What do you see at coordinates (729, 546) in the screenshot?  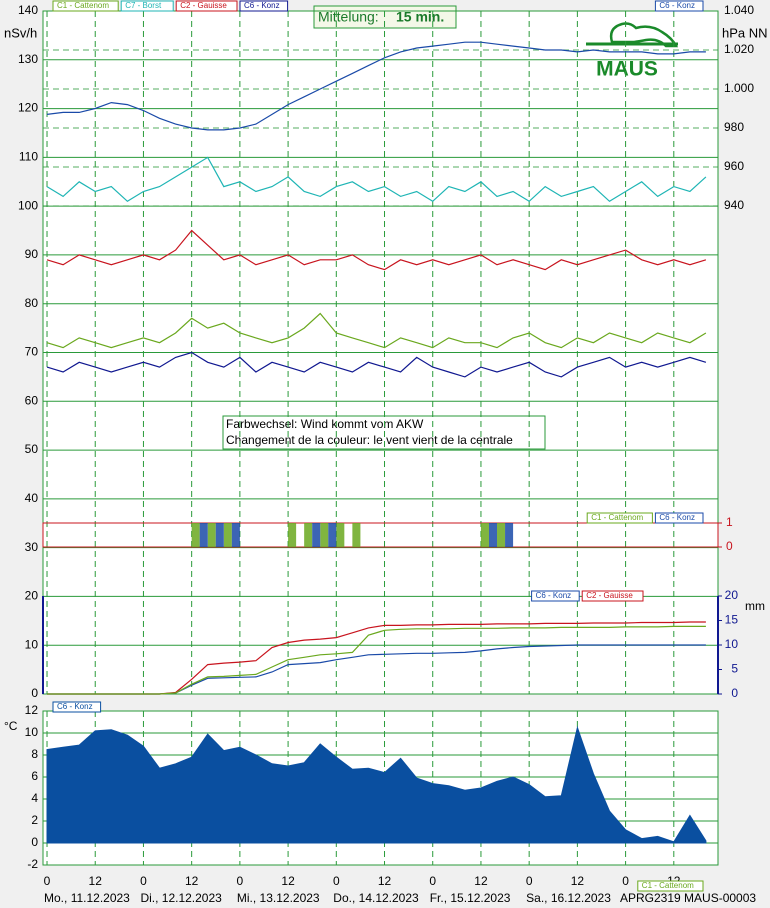 I see `wind-tick-label: 0` at bounding box center [729, 546].